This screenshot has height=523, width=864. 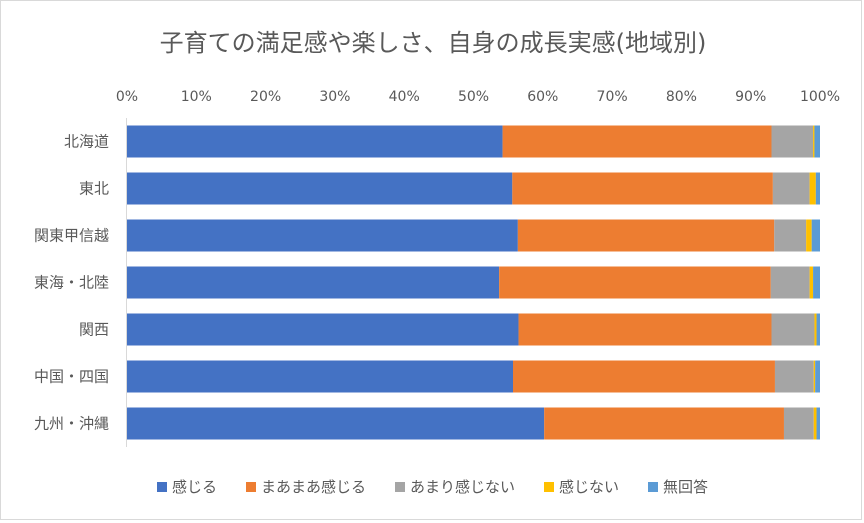 I want to click on category-label: 関東甲信越, so click(x=71, y=236).